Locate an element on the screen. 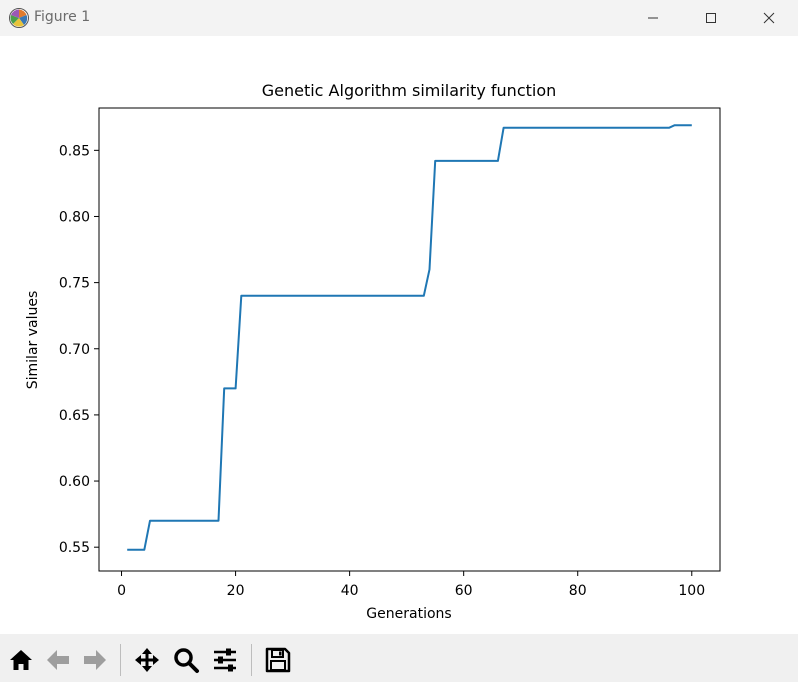  x-tick-label: 40 is located at coordinates (350, 591).